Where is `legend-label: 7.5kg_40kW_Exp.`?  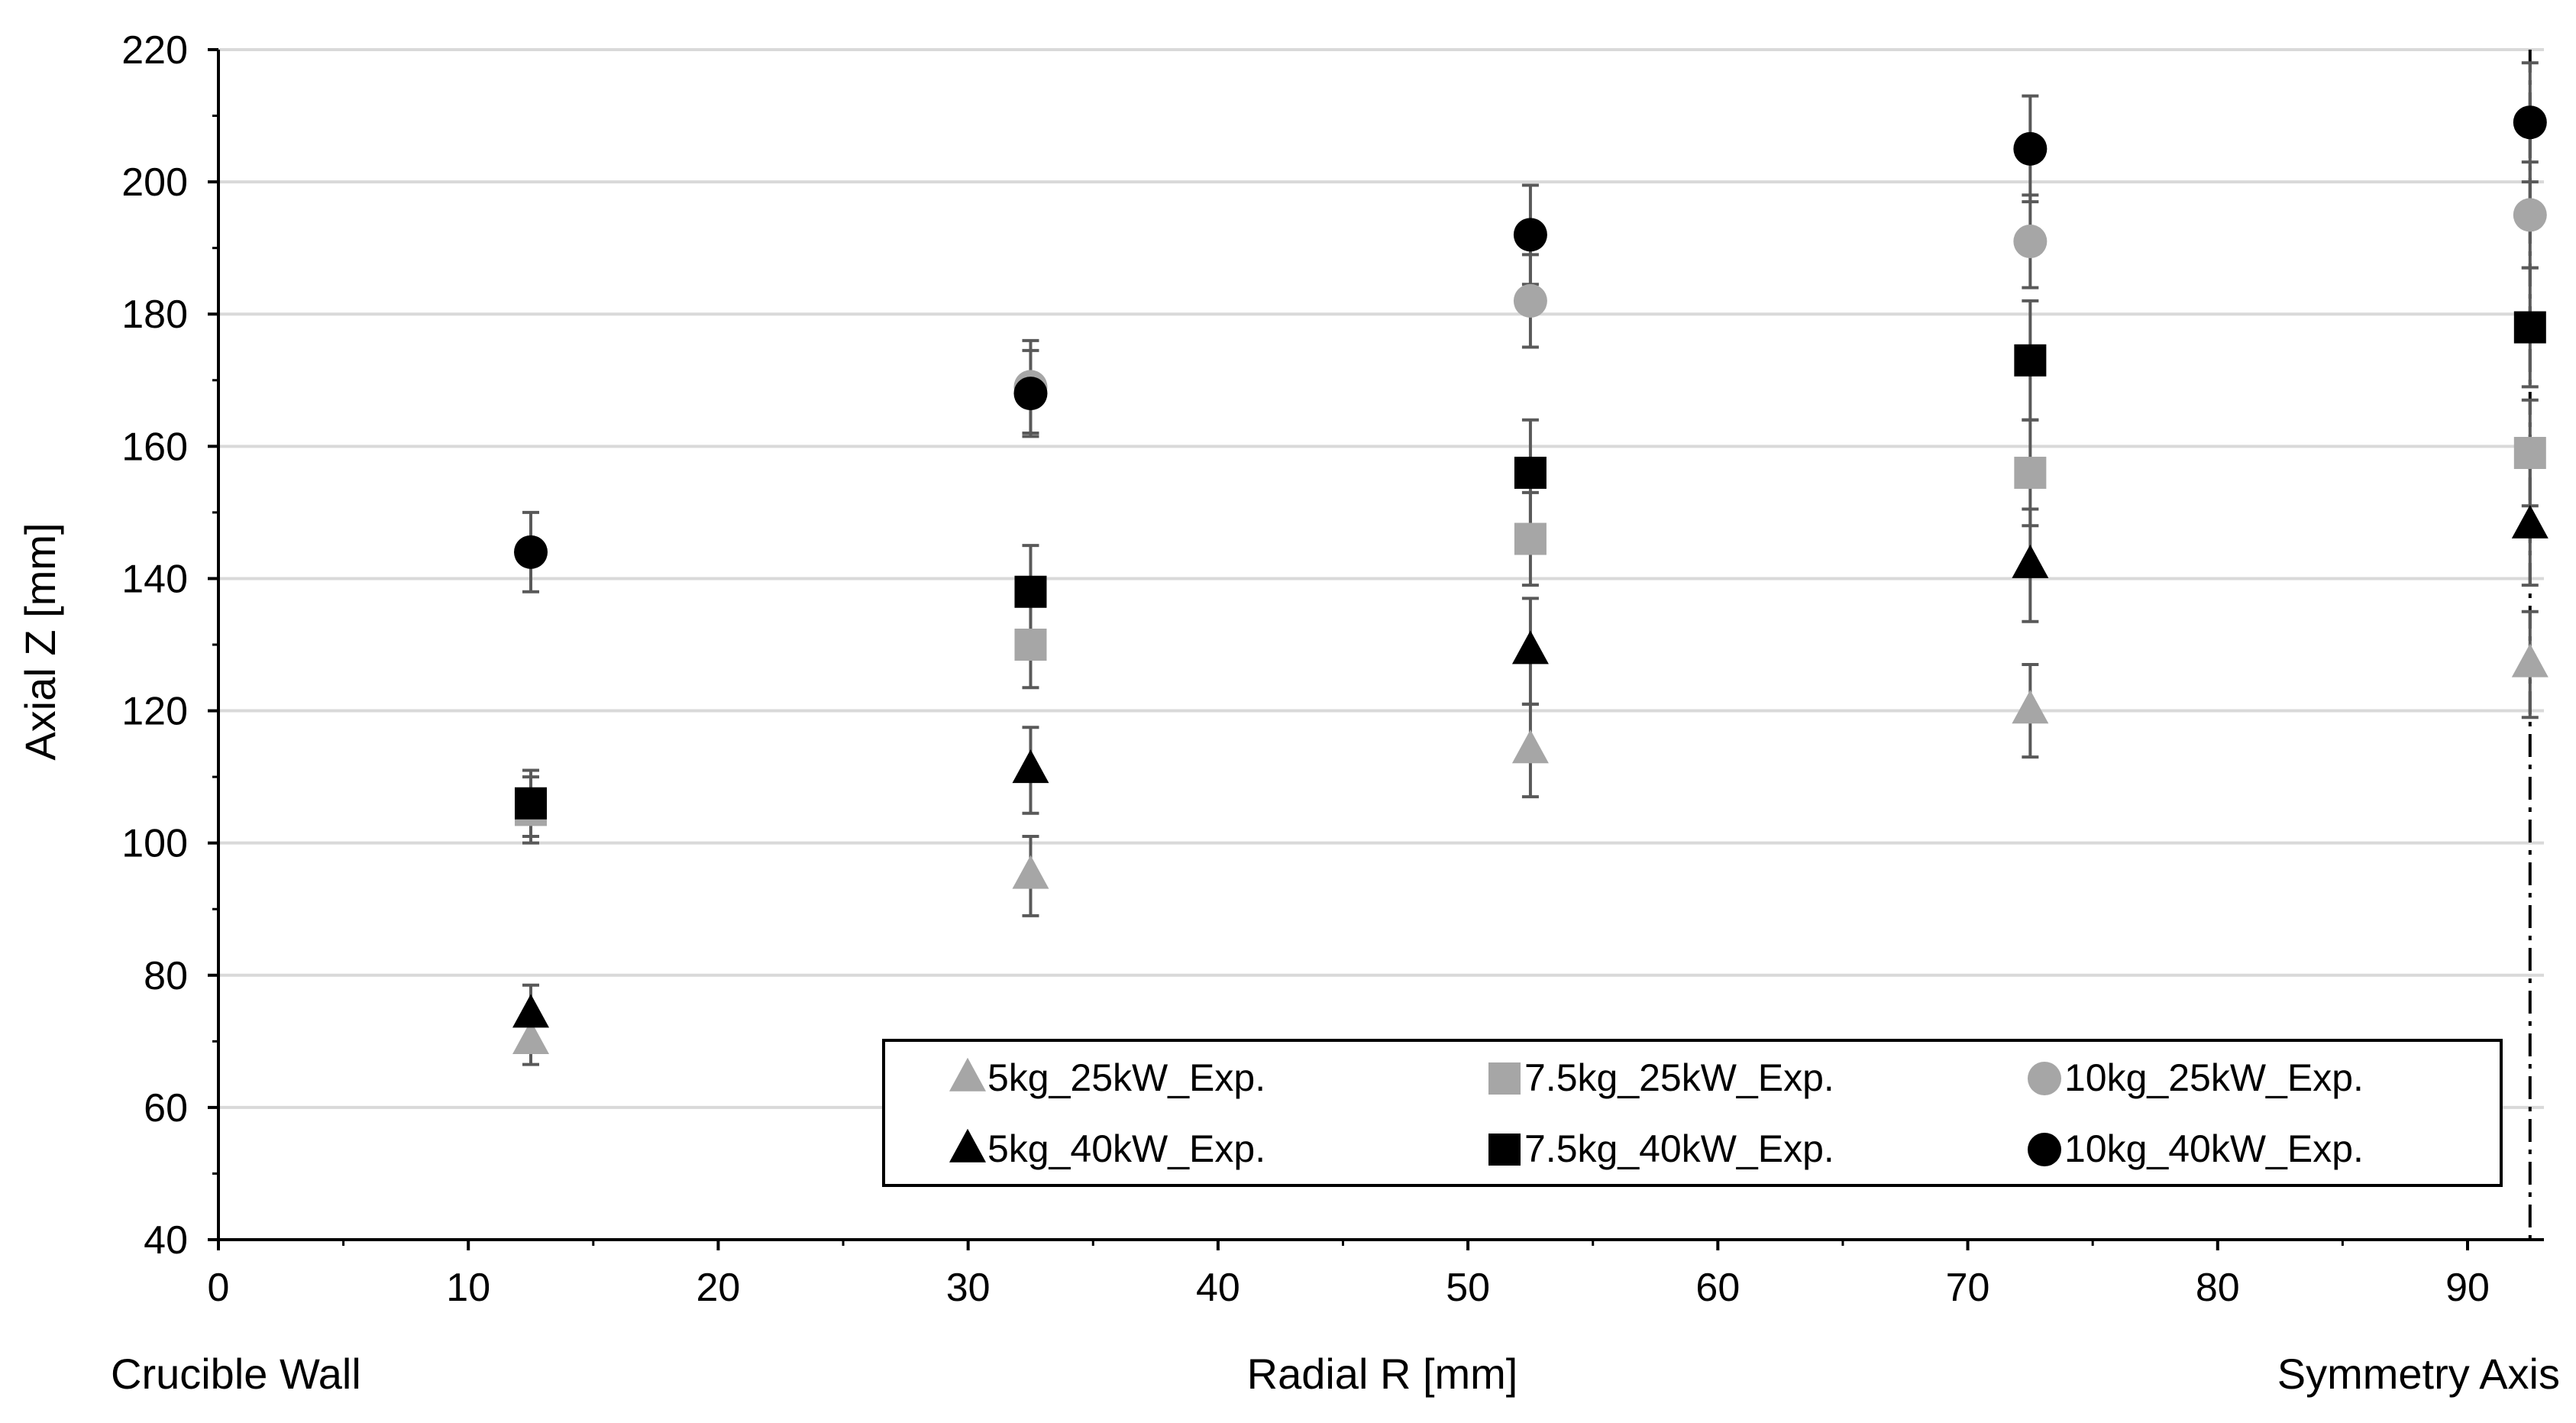
legend-label: 7.5kg_40kW_Exp. is located at coordinates (1679, 1148).